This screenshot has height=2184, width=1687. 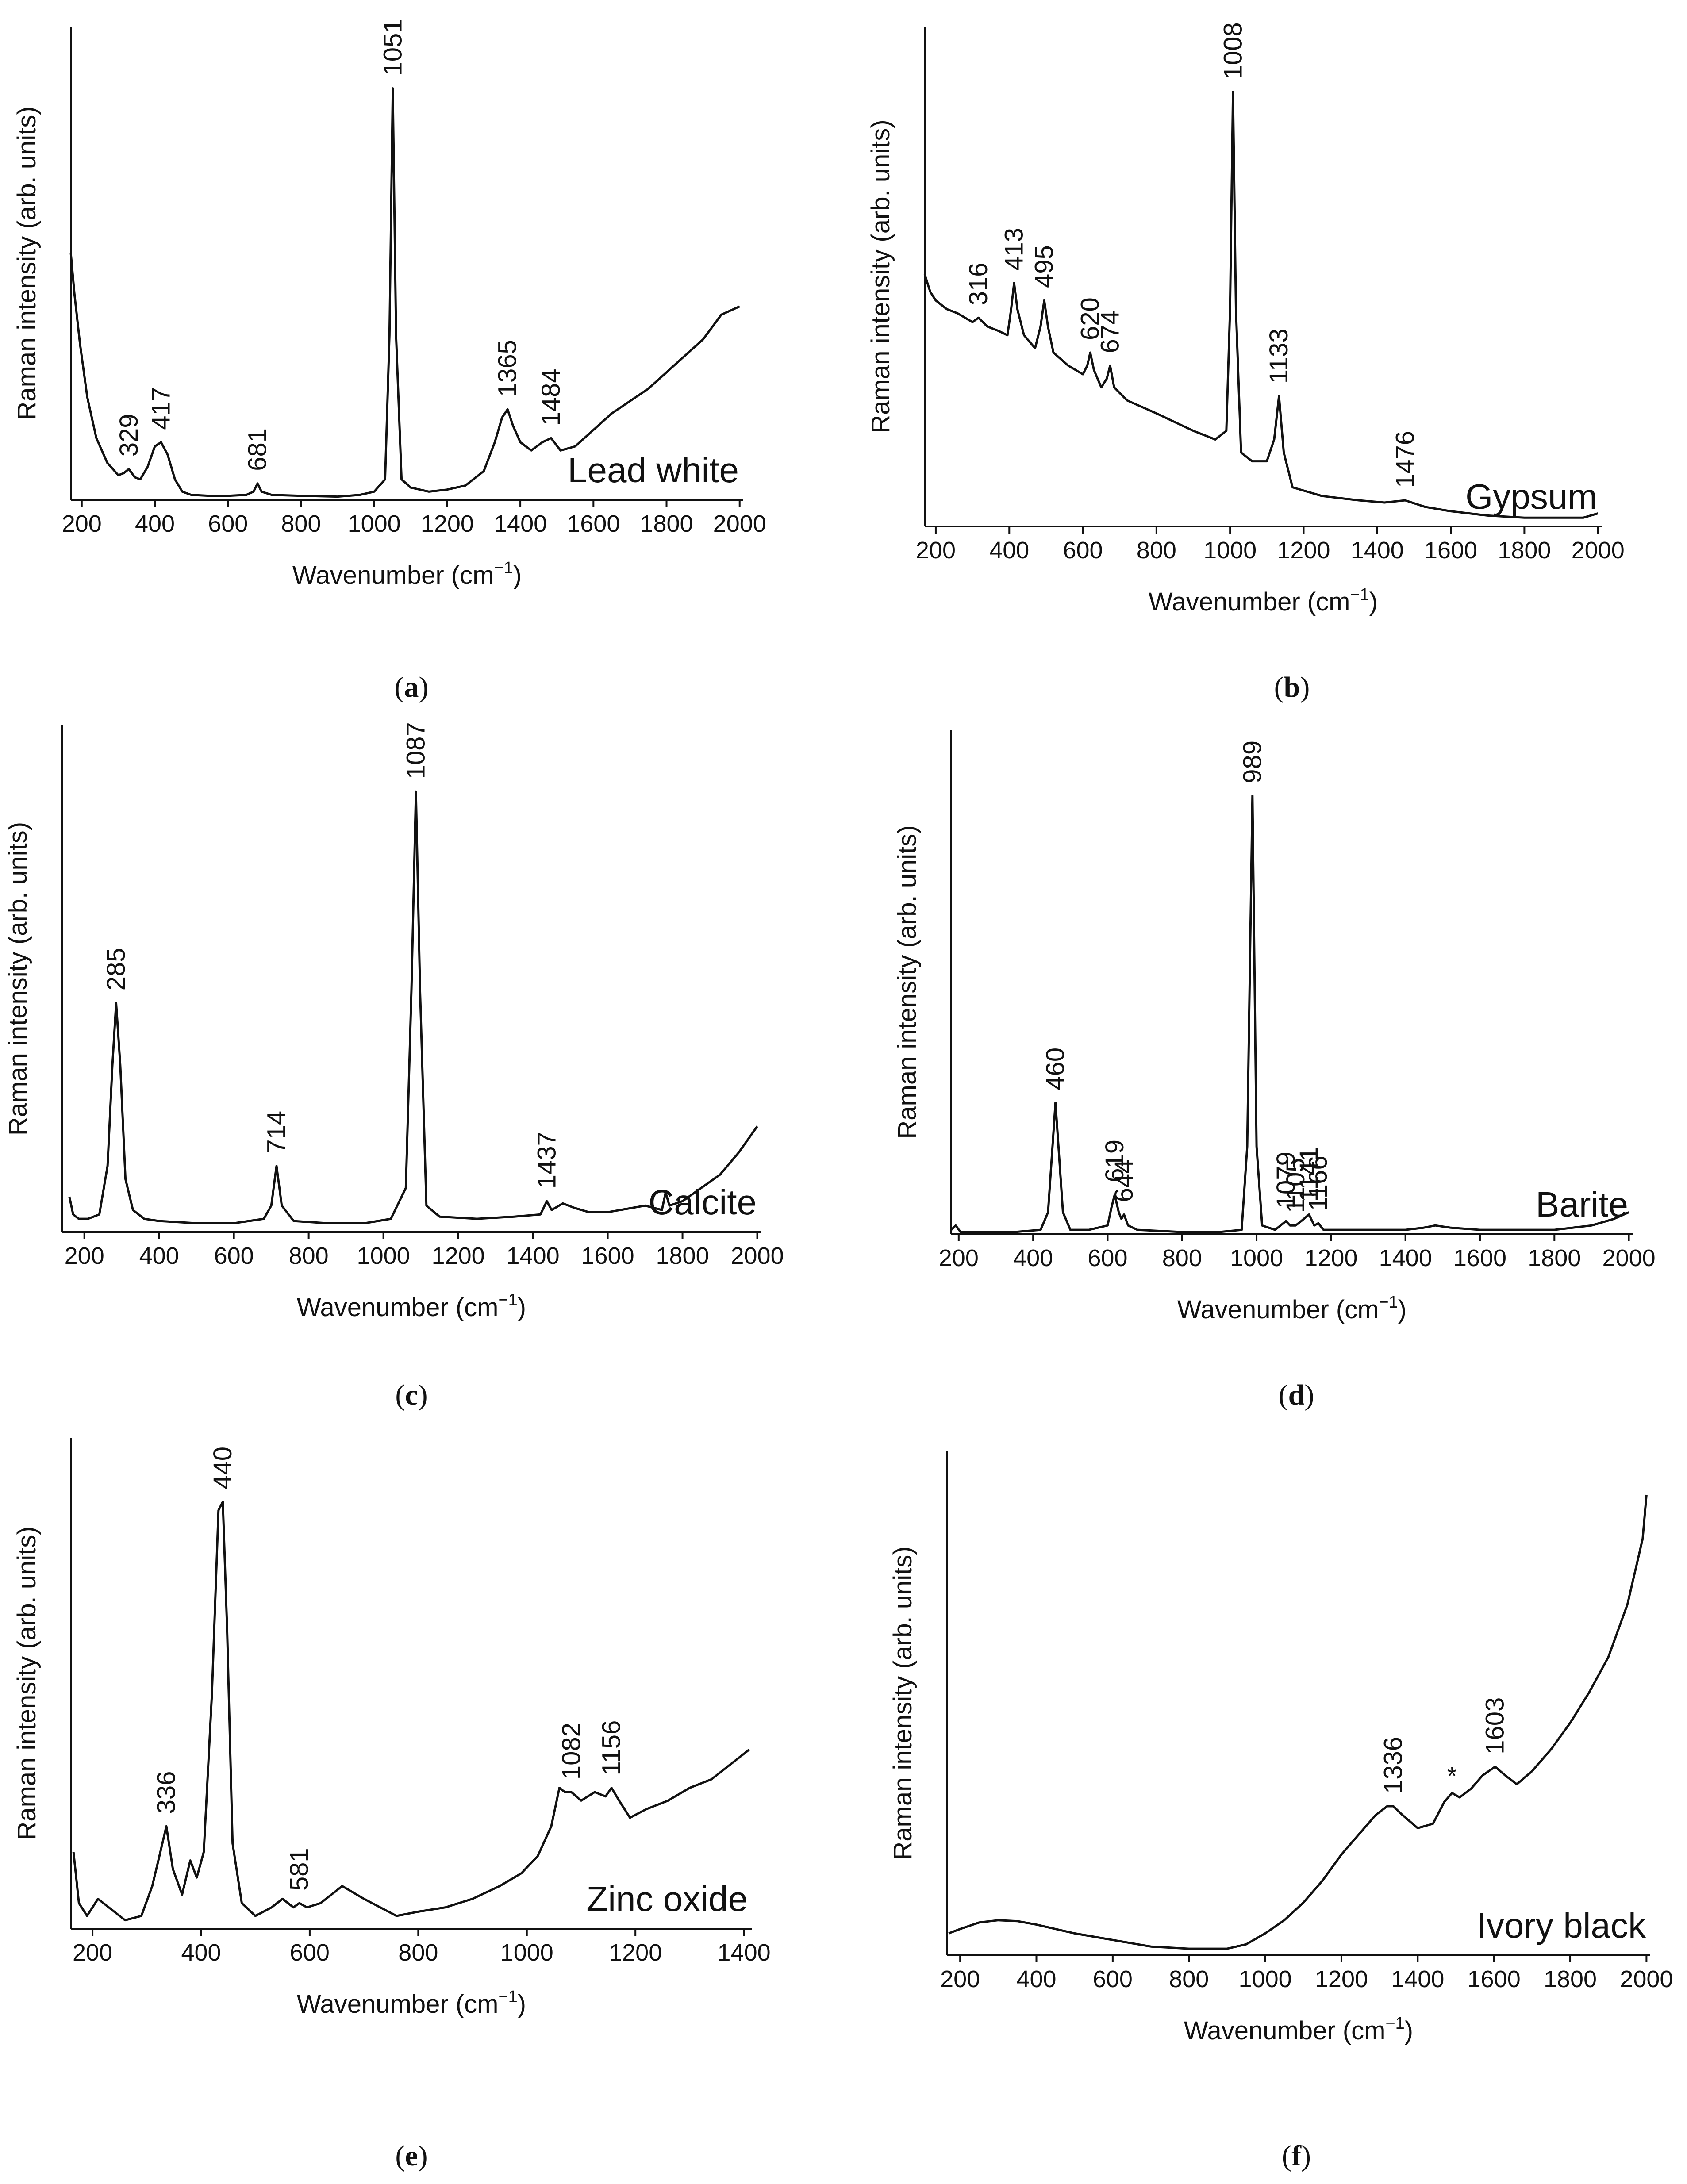 What do you see at coordinates (411, 2156) in the screenshot?
I see `panel-caption-letter: e` at bounding box center [411, 2156].